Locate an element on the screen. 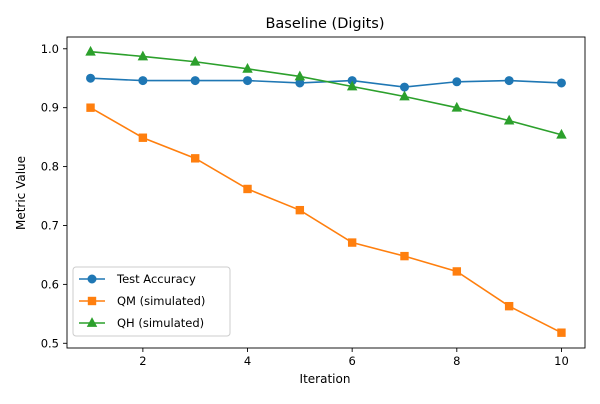 The width and height of the screenshot is (600, 404). legend-label-qm-simulated: QM (simulated) is located at coordinates (161, 301).